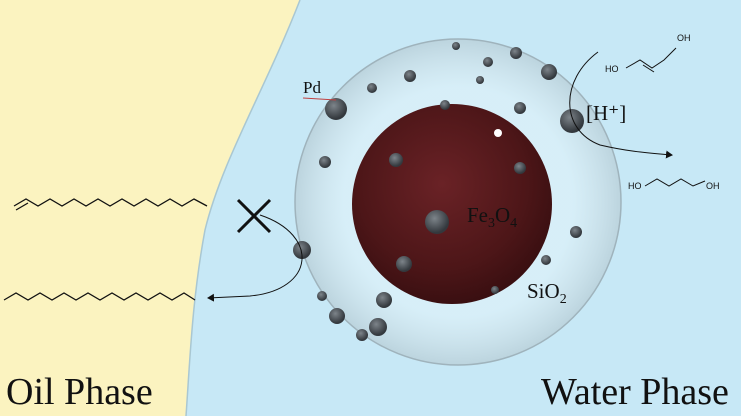 This screenshot has width=741, height=416. What do you see at coordinates (612, 69) in the screenshot?
I see `butenediol-ho-label: HO` at bounding box center [612, 69].